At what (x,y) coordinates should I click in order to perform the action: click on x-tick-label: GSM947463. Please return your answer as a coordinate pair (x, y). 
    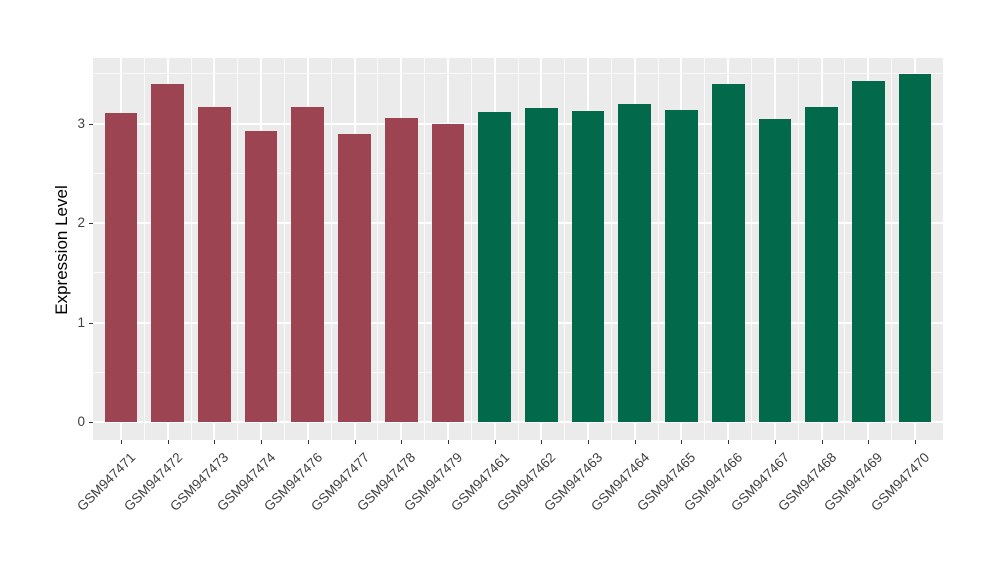
    Looking at the image, I should click on (573, 481).